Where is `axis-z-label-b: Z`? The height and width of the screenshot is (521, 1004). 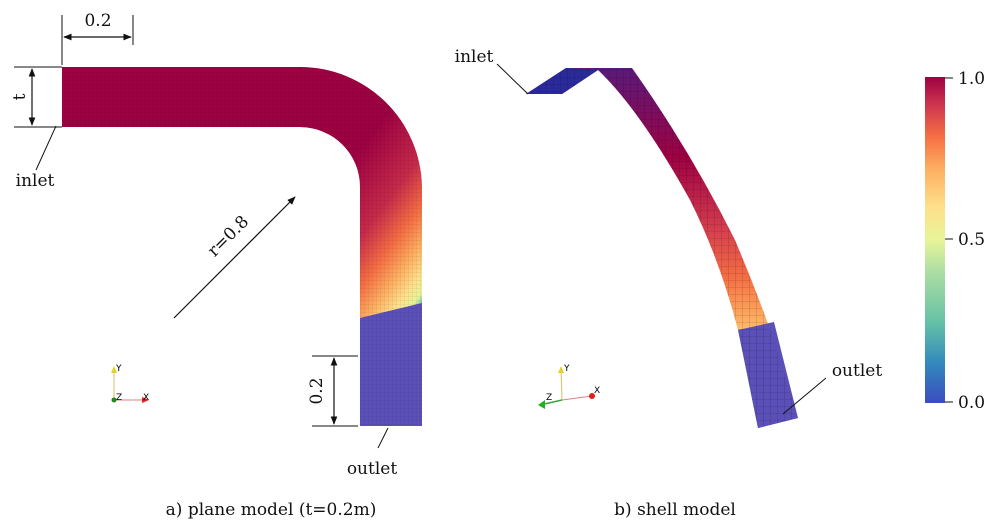 axis-z-label-b: Z is located at coordinates (549, 398).